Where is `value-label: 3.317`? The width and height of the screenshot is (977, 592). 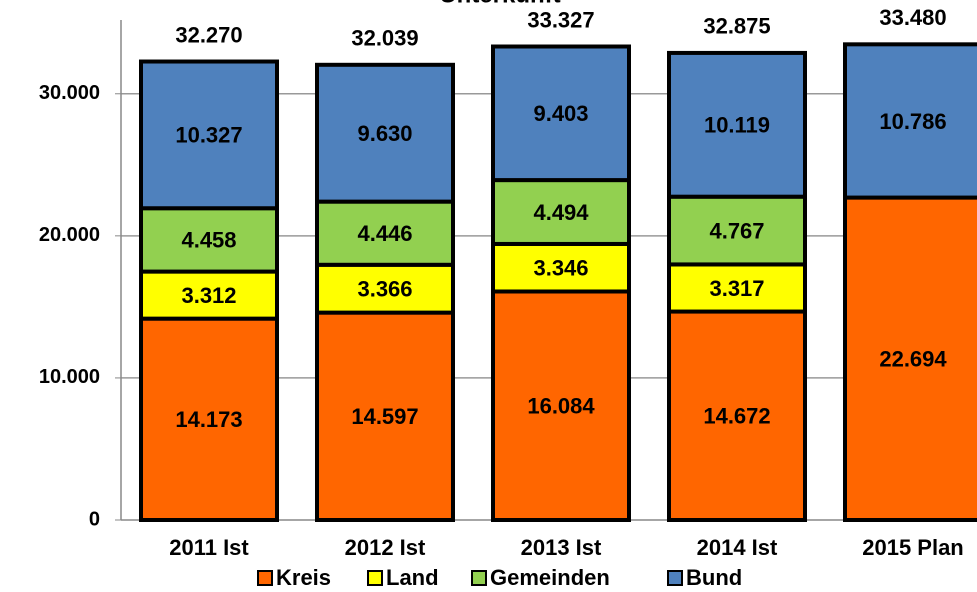 value-label: 3.317 is located at coordinates (736, 288).